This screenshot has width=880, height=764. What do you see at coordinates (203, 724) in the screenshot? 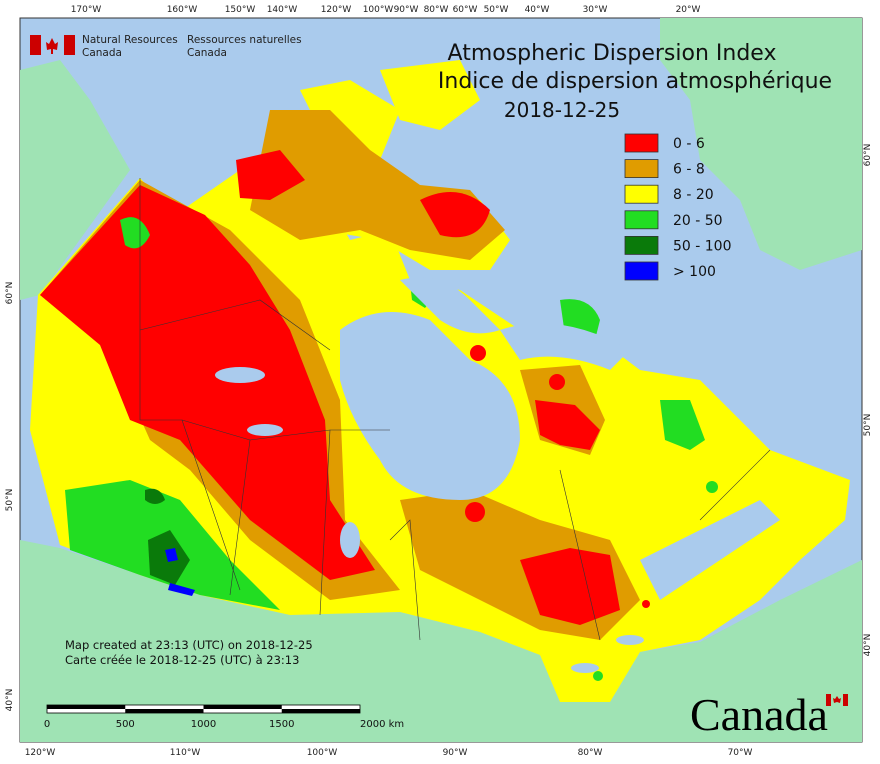
I see `scale-label: 1000` at bounding box center [203, 724].